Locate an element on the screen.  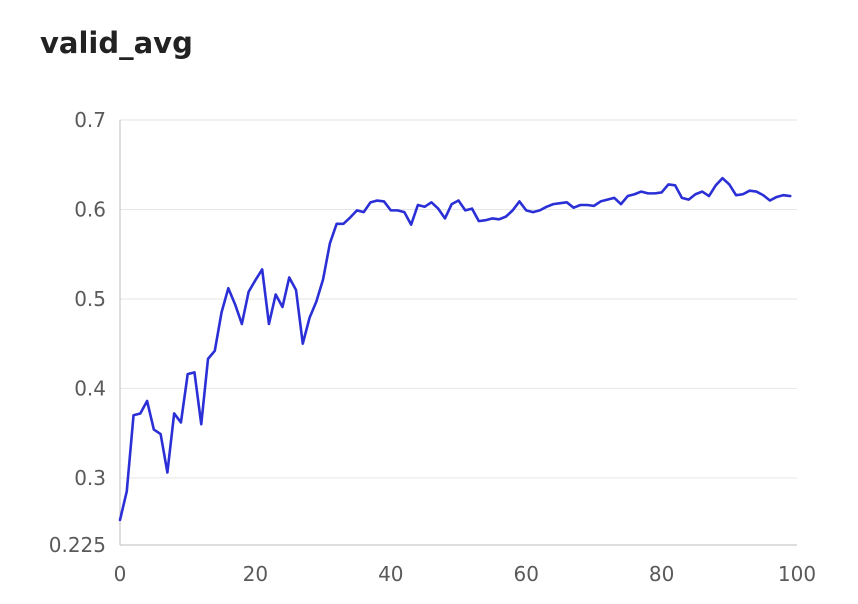
x-tick-label: 40 is located at coordinates (390, 574).